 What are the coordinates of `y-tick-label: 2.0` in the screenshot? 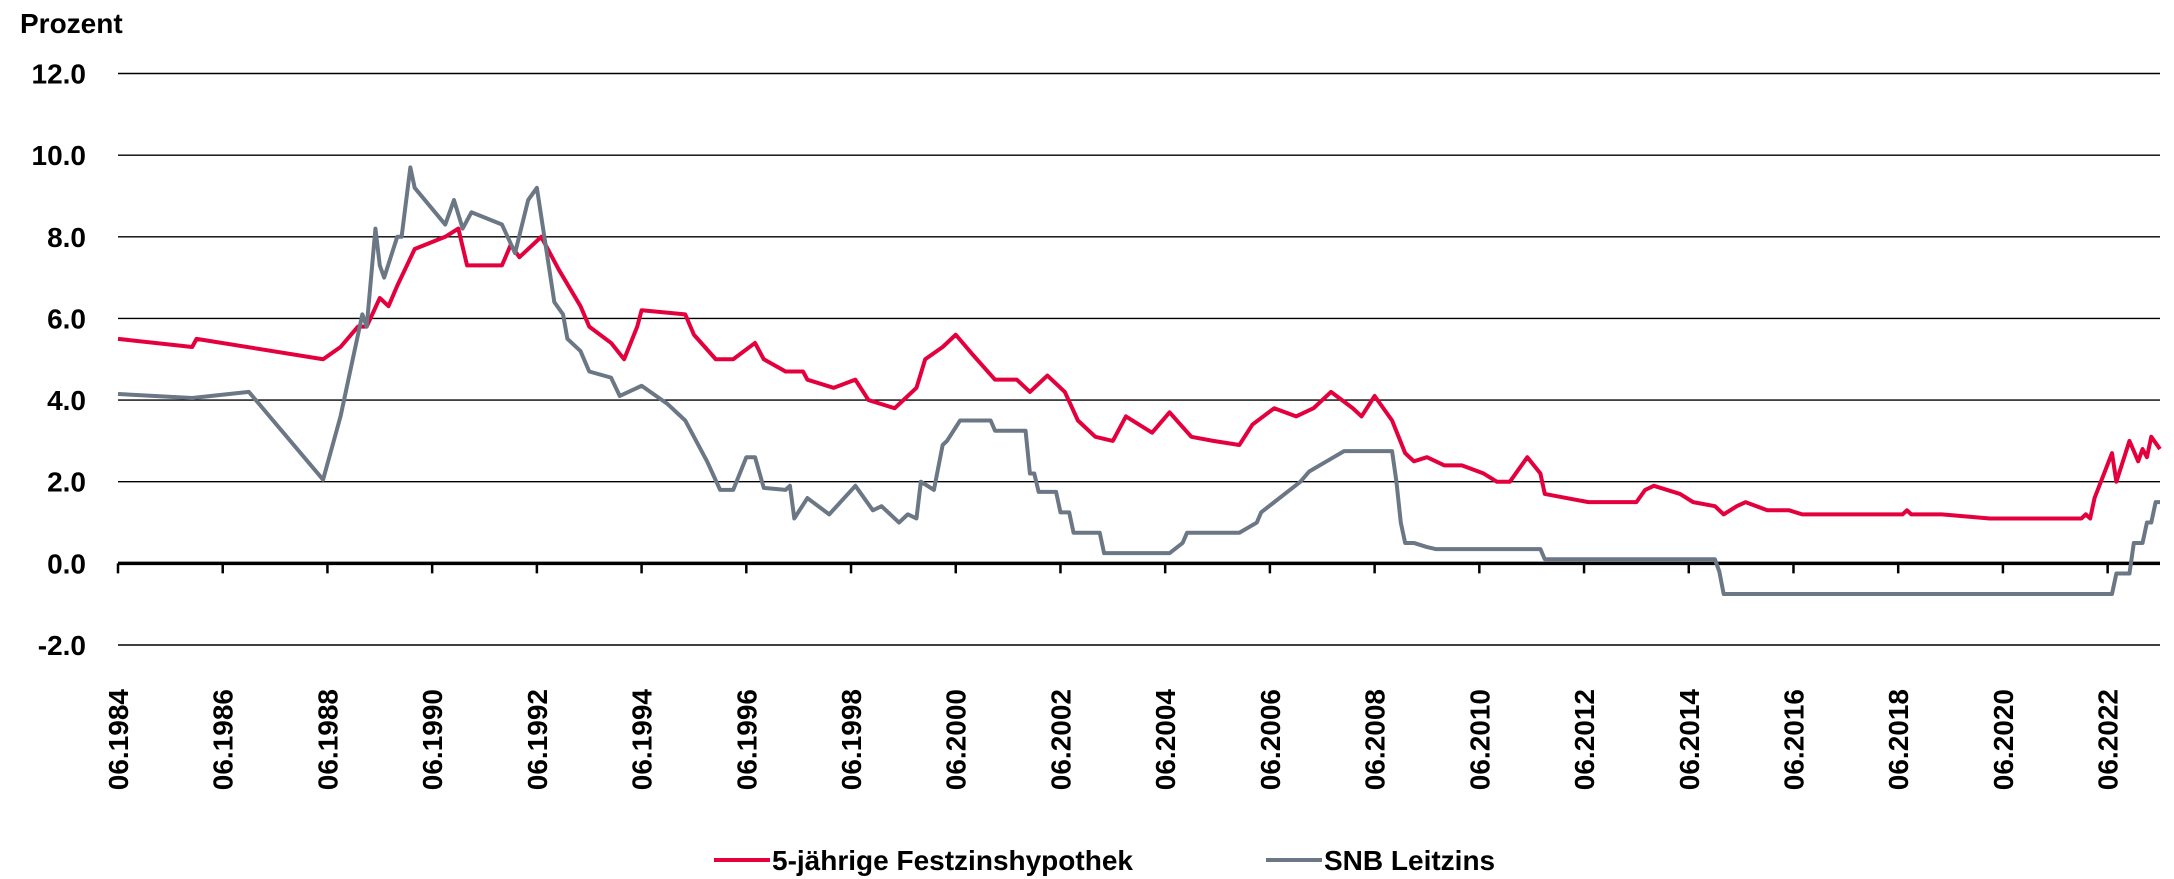 It's located at (66, 482).